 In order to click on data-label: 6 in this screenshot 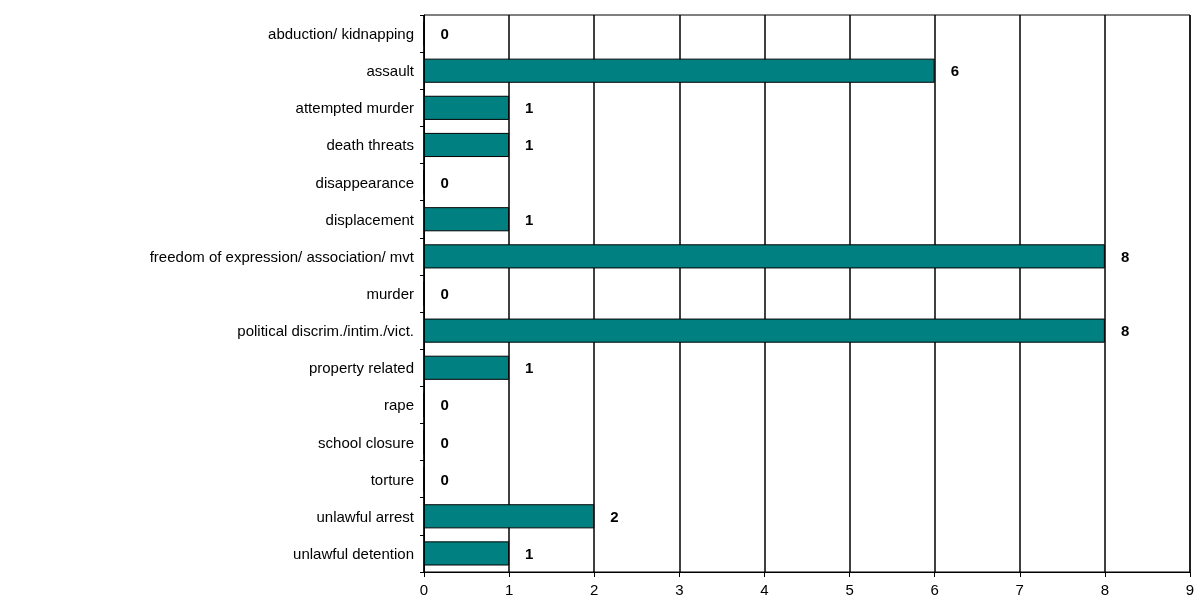, I will do `click(955, 71)`.